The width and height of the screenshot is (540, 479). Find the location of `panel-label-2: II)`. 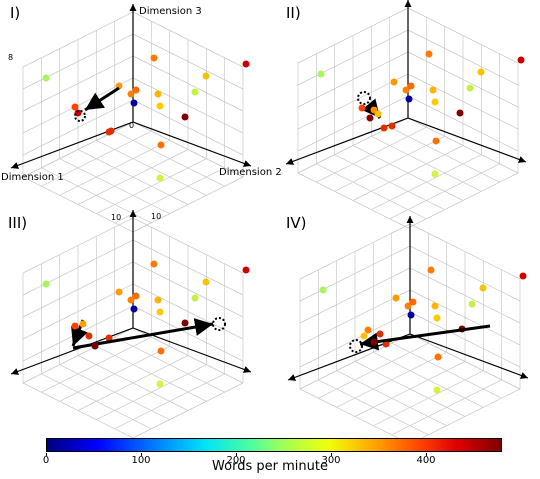

panel-label-2: II) is located at coordinates (293, 13).